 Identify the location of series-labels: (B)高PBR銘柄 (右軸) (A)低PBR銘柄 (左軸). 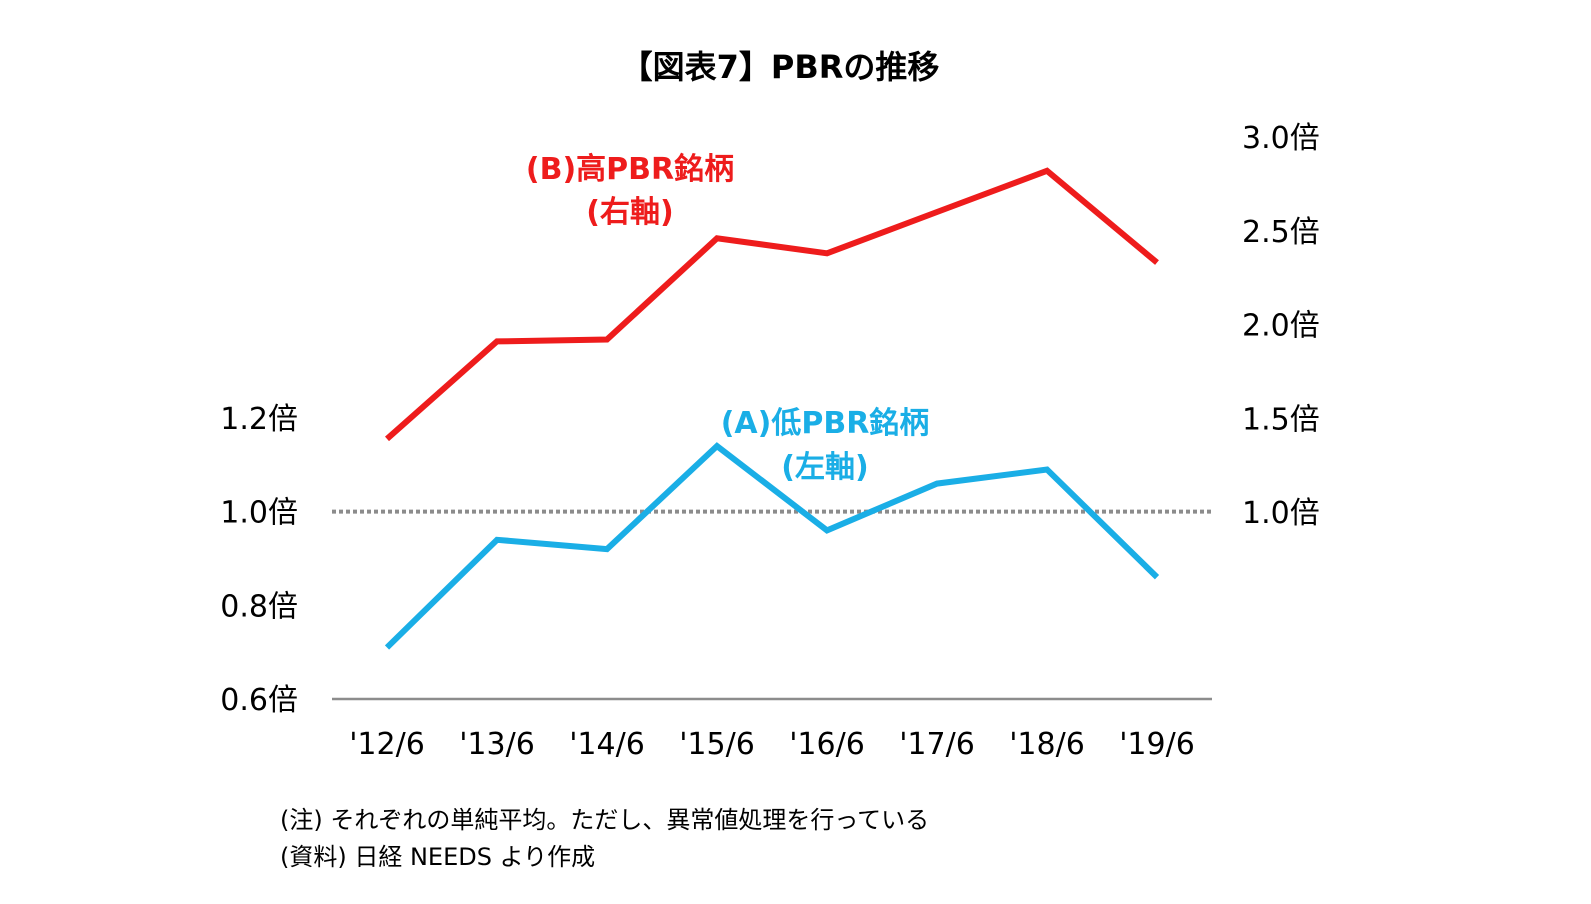
(727, 318).